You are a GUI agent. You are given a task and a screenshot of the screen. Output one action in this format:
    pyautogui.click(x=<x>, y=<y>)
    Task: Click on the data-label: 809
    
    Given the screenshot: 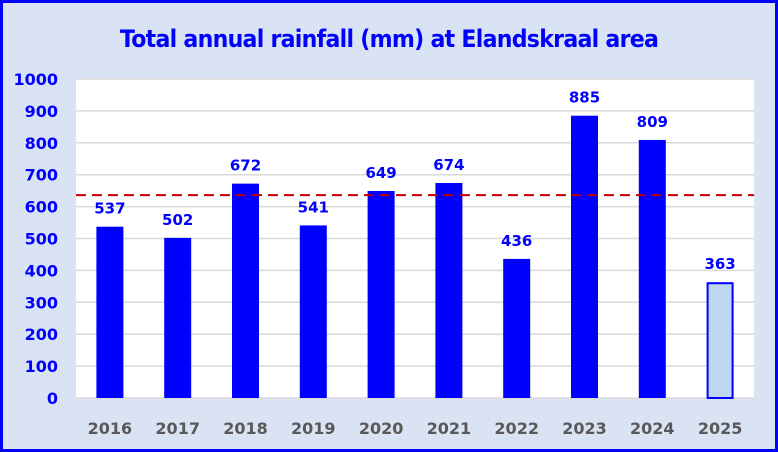 What is the action you would take?
    pyautogui.click(x=652, y=122)
    